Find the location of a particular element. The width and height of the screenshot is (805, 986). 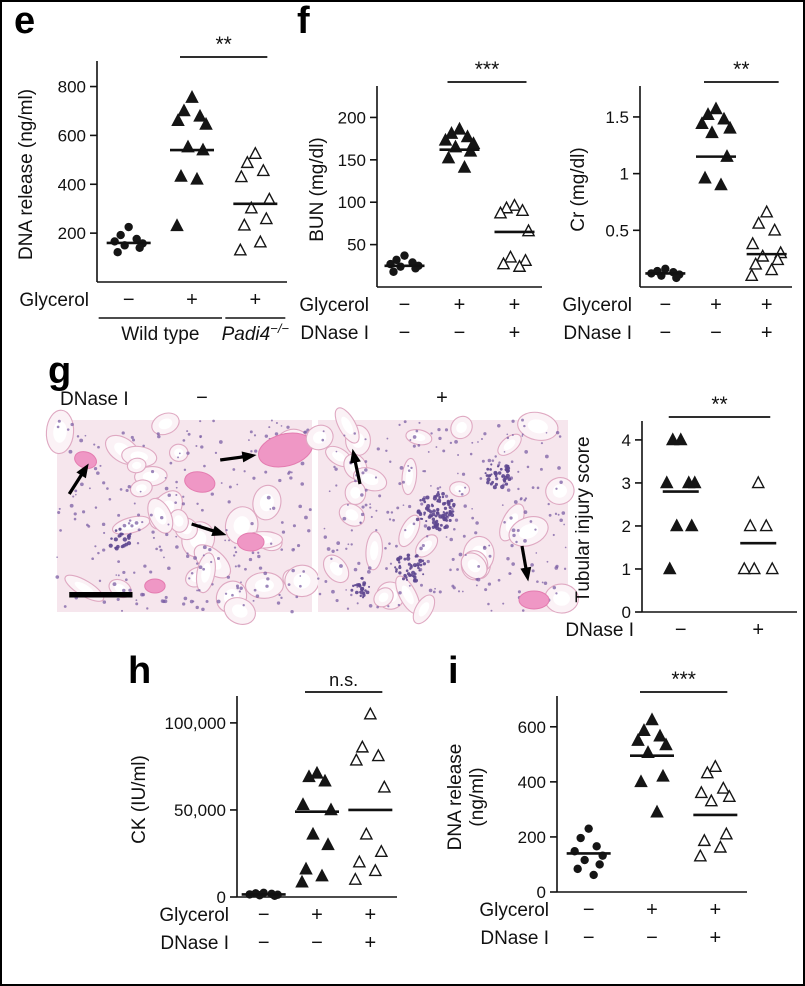

protein-cast is located at coordinates (85, 460).